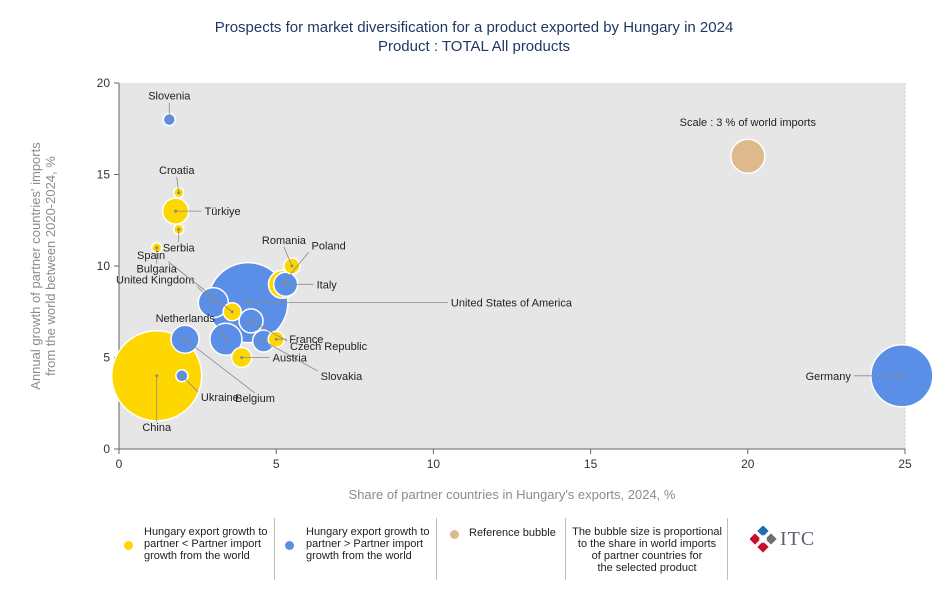 Image resolution: width=950 pixels, height=600 pixels. Describe the element at coordinates (327, 285) in the screenshot. I see `point-label-italy: Italy` at that location.